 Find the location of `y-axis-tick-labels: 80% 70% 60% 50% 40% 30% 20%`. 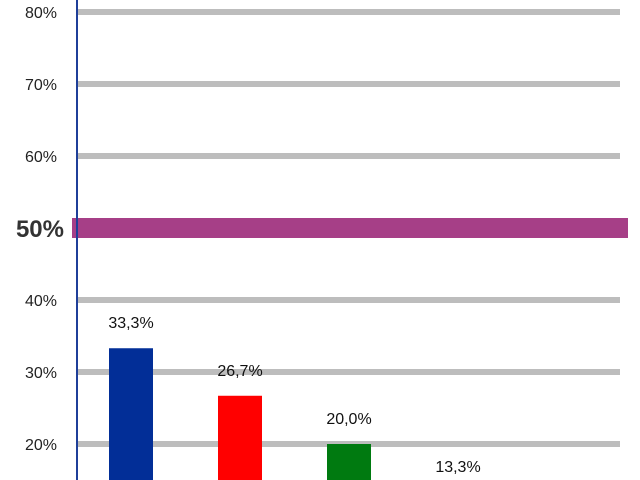

y-axis-tick-labels: 80% 70% 60% 50% 40% 30% 20% is located at coordinates (40, 229).